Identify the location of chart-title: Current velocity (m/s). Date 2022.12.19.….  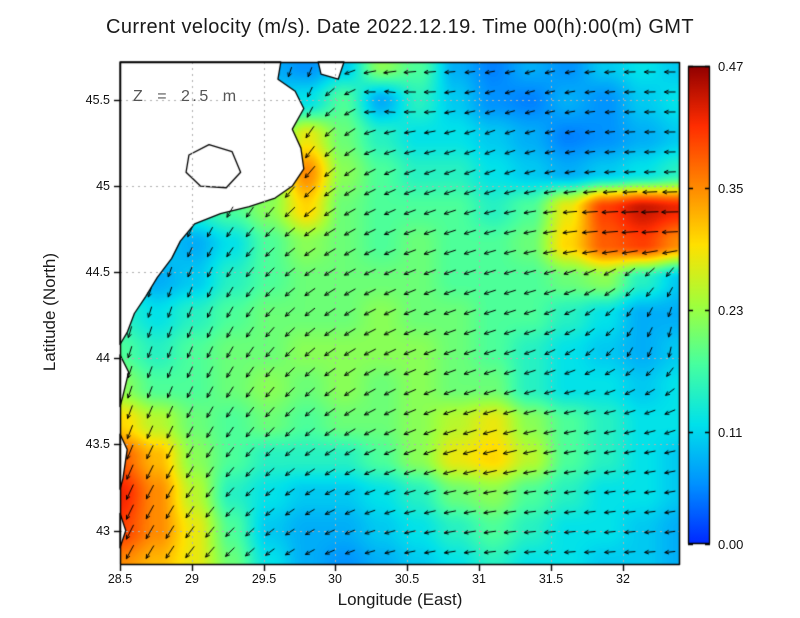
(400, 27).